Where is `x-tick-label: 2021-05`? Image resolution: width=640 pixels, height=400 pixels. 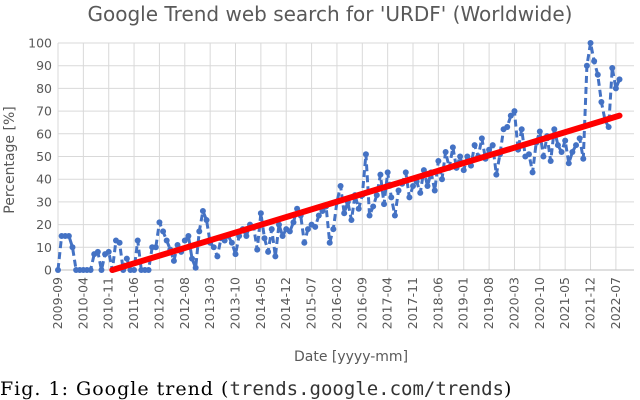 x-tick-label: 2021-05 is located at coordinates (564, 303).